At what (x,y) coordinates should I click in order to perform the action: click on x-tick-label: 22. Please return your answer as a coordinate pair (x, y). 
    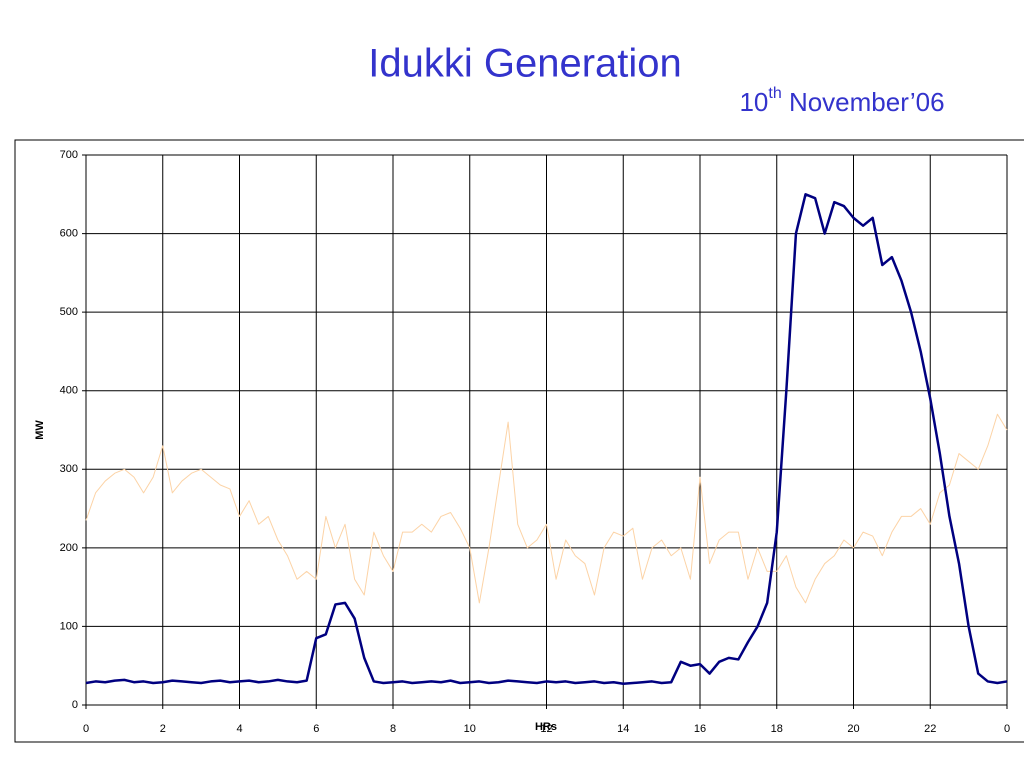
    Looking at the image, I should click on (930, 729).